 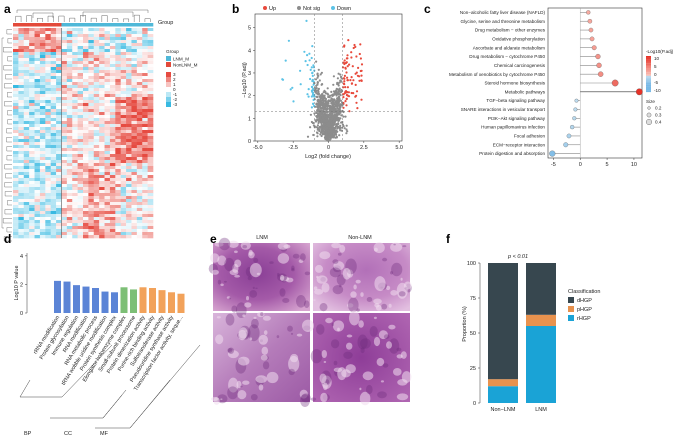 I want to click on y-tick-label: 4, so click(x=21, y=257).